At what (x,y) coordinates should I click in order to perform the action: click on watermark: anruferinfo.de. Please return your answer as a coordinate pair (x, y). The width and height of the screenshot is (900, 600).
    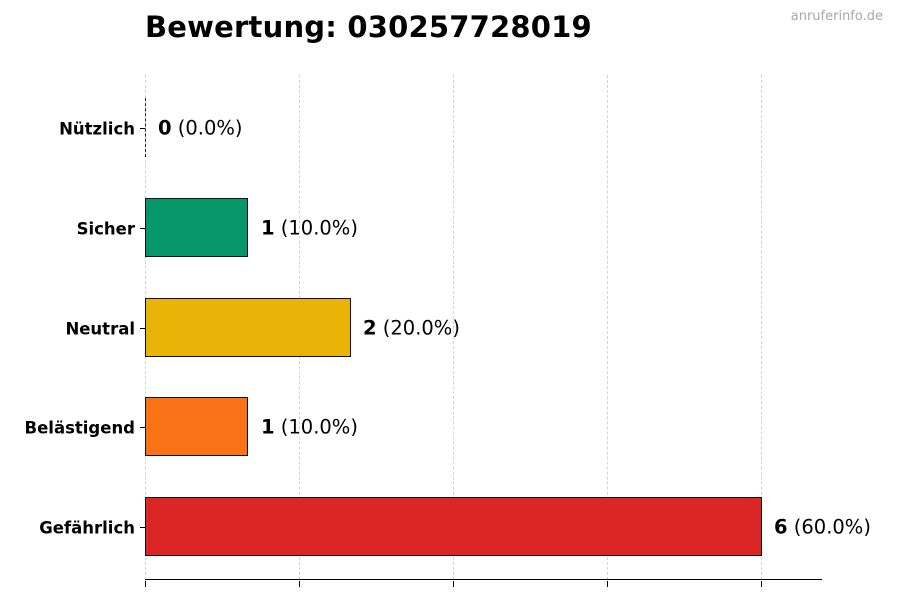
    Looking at the image, I should click on (836, 16).